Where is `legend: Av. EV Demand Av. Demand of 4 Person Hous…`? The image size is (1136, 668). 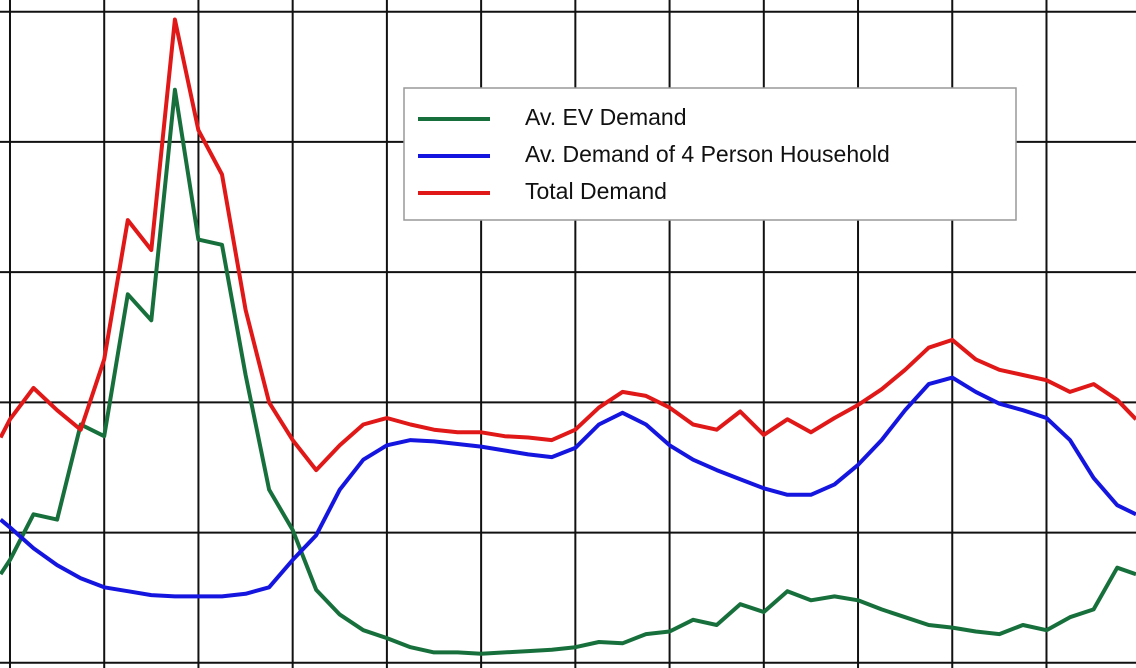
legend: Av. EV Demand Av. Demand of 4 Person Hous… is located at coordinates (710, 154).